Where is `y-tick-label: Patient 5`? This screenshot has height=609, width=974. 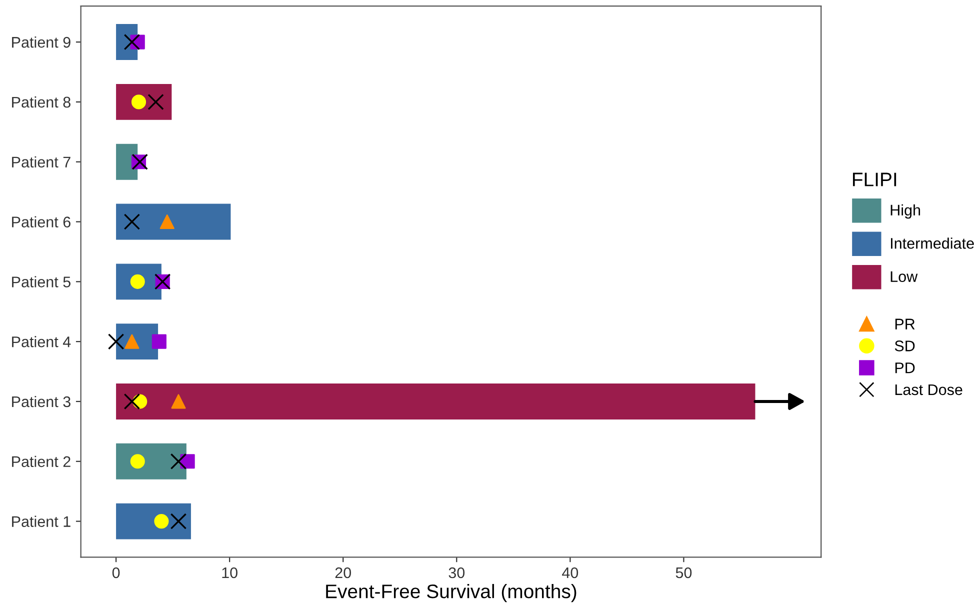 y-tick-label: Patient 5 is located at coordinates (41, 282).